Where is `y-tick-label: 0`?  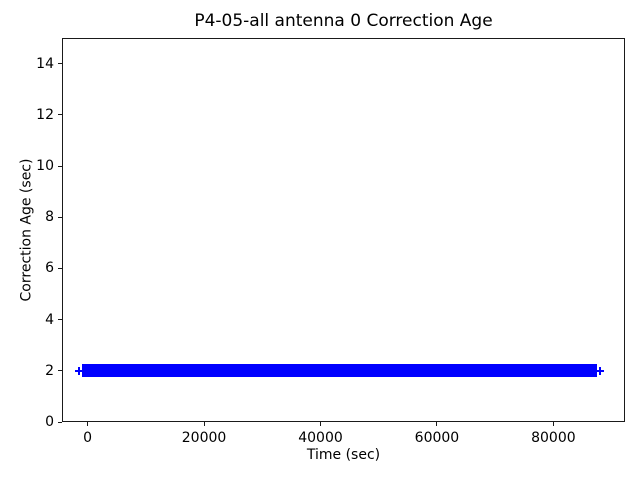
y-tick-label: 0 is located at coordinates (49, 422).